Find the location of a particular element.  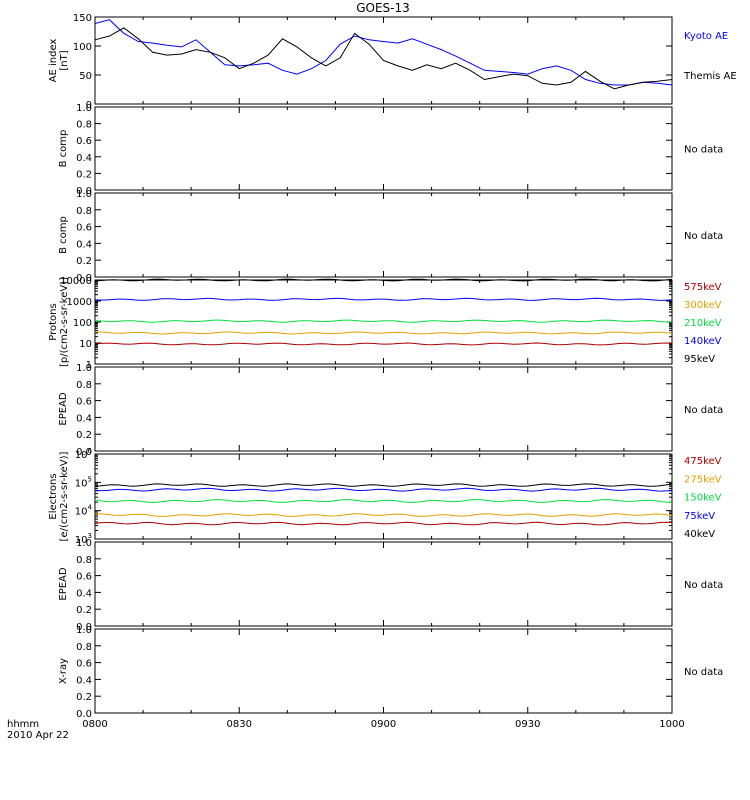

time-tick-label: 0900 is located at coordinates (383, 724).